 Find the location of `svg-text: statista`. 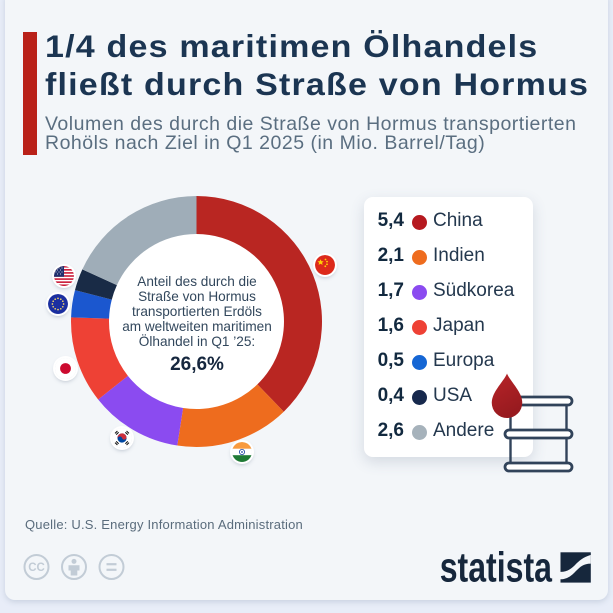

svg-text: statista is located at coordinates (496, 569).